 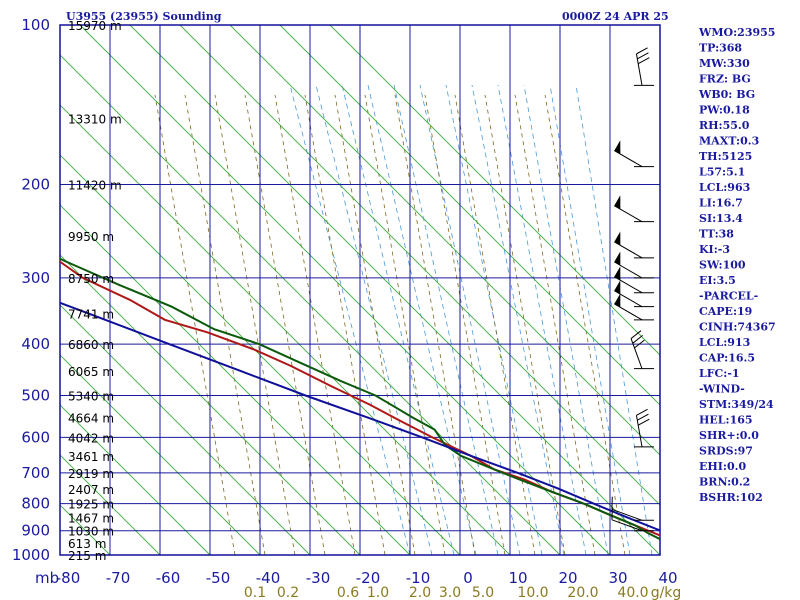 What do you see at coordinates (91, 279) in the screenshot?
I see `height-label: 8750 m` at bounding box center [91, 279].